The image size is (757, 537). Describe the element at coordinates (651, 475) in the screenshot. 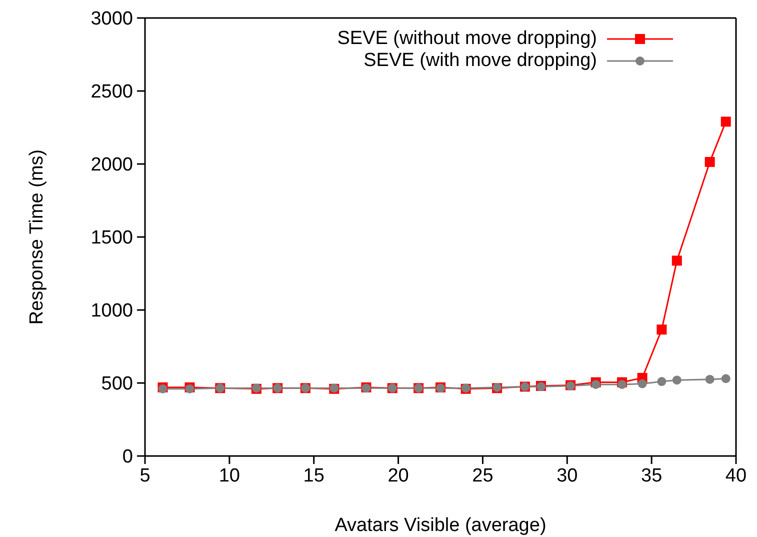

I see `x-tick-label: 35` at that location.